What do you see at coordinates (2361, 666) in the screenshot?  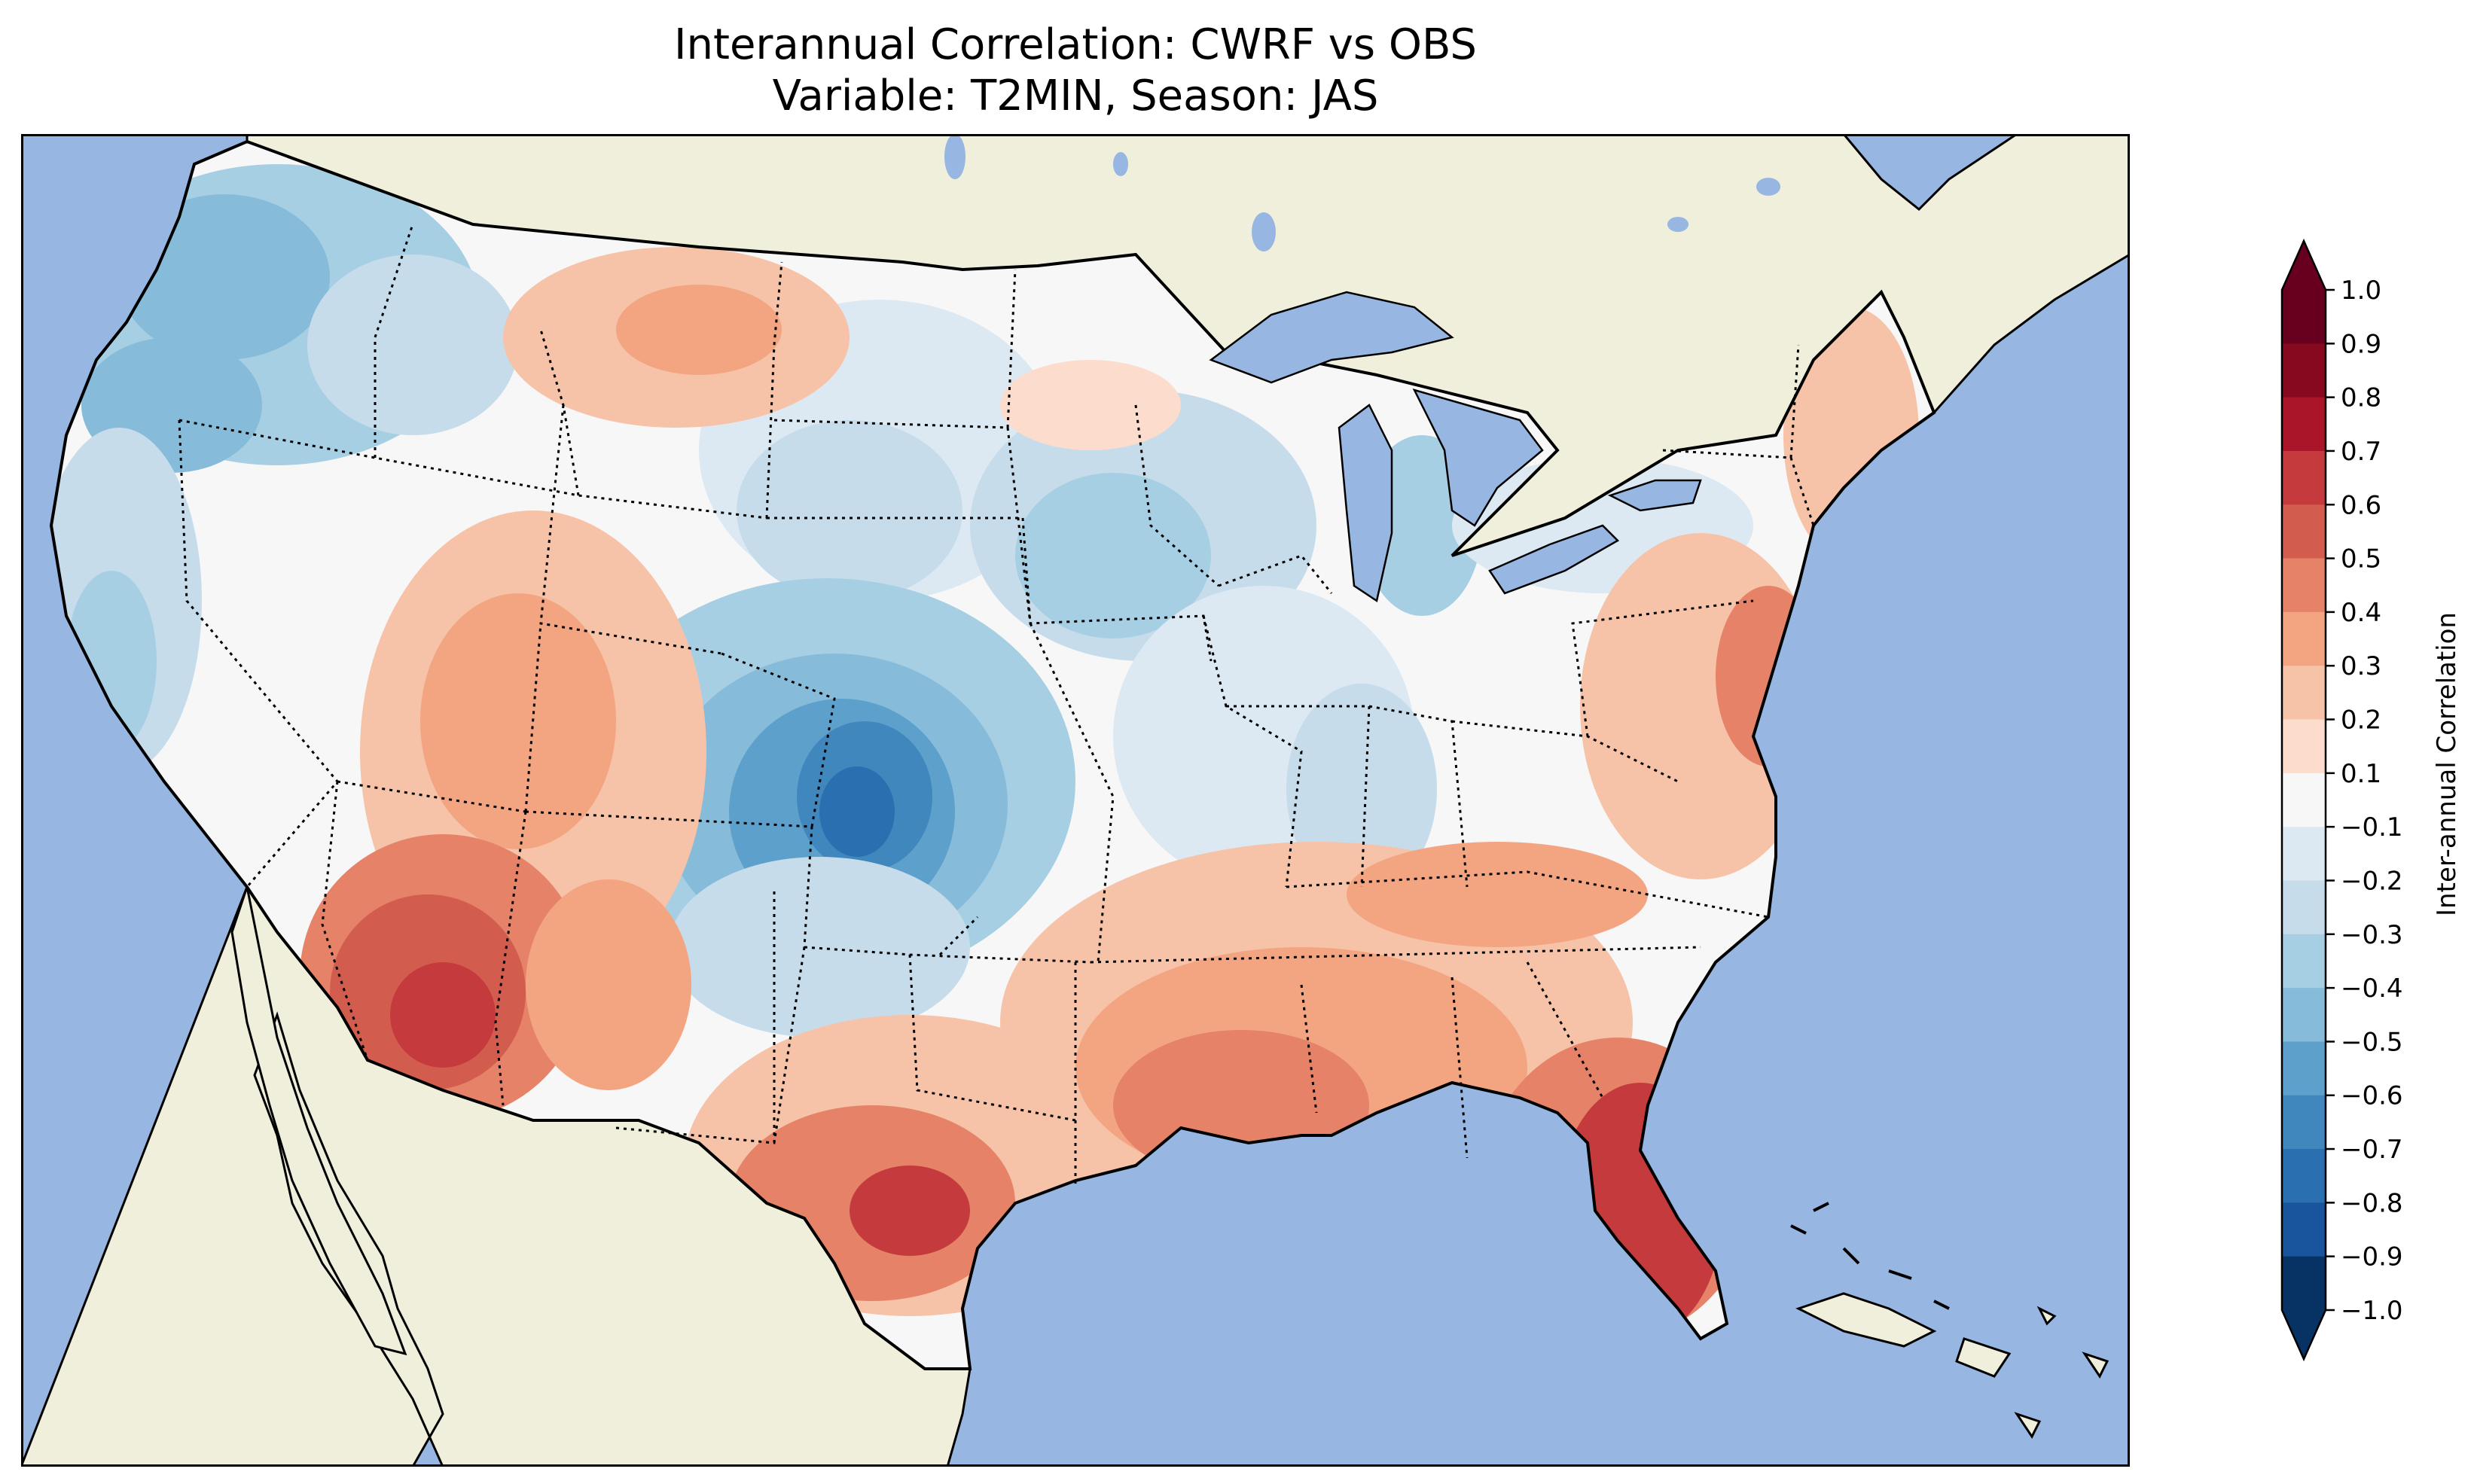 I see `colorbar-tick-label: 0.3` at bounding box center [2361, 666].